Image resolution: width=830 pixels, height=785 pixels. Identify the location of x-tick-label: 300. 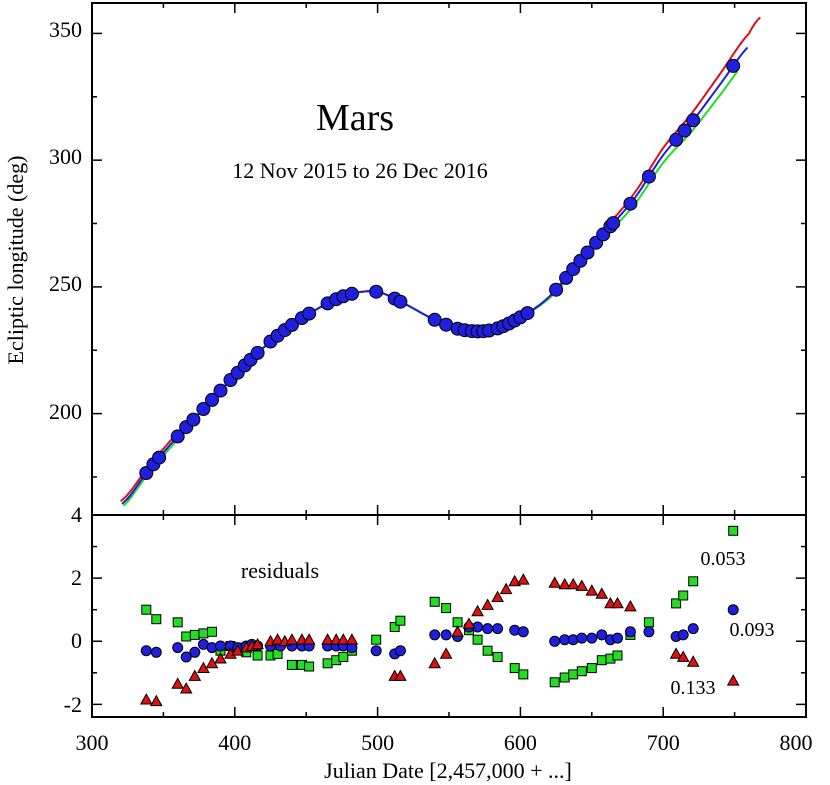
(92, 742).